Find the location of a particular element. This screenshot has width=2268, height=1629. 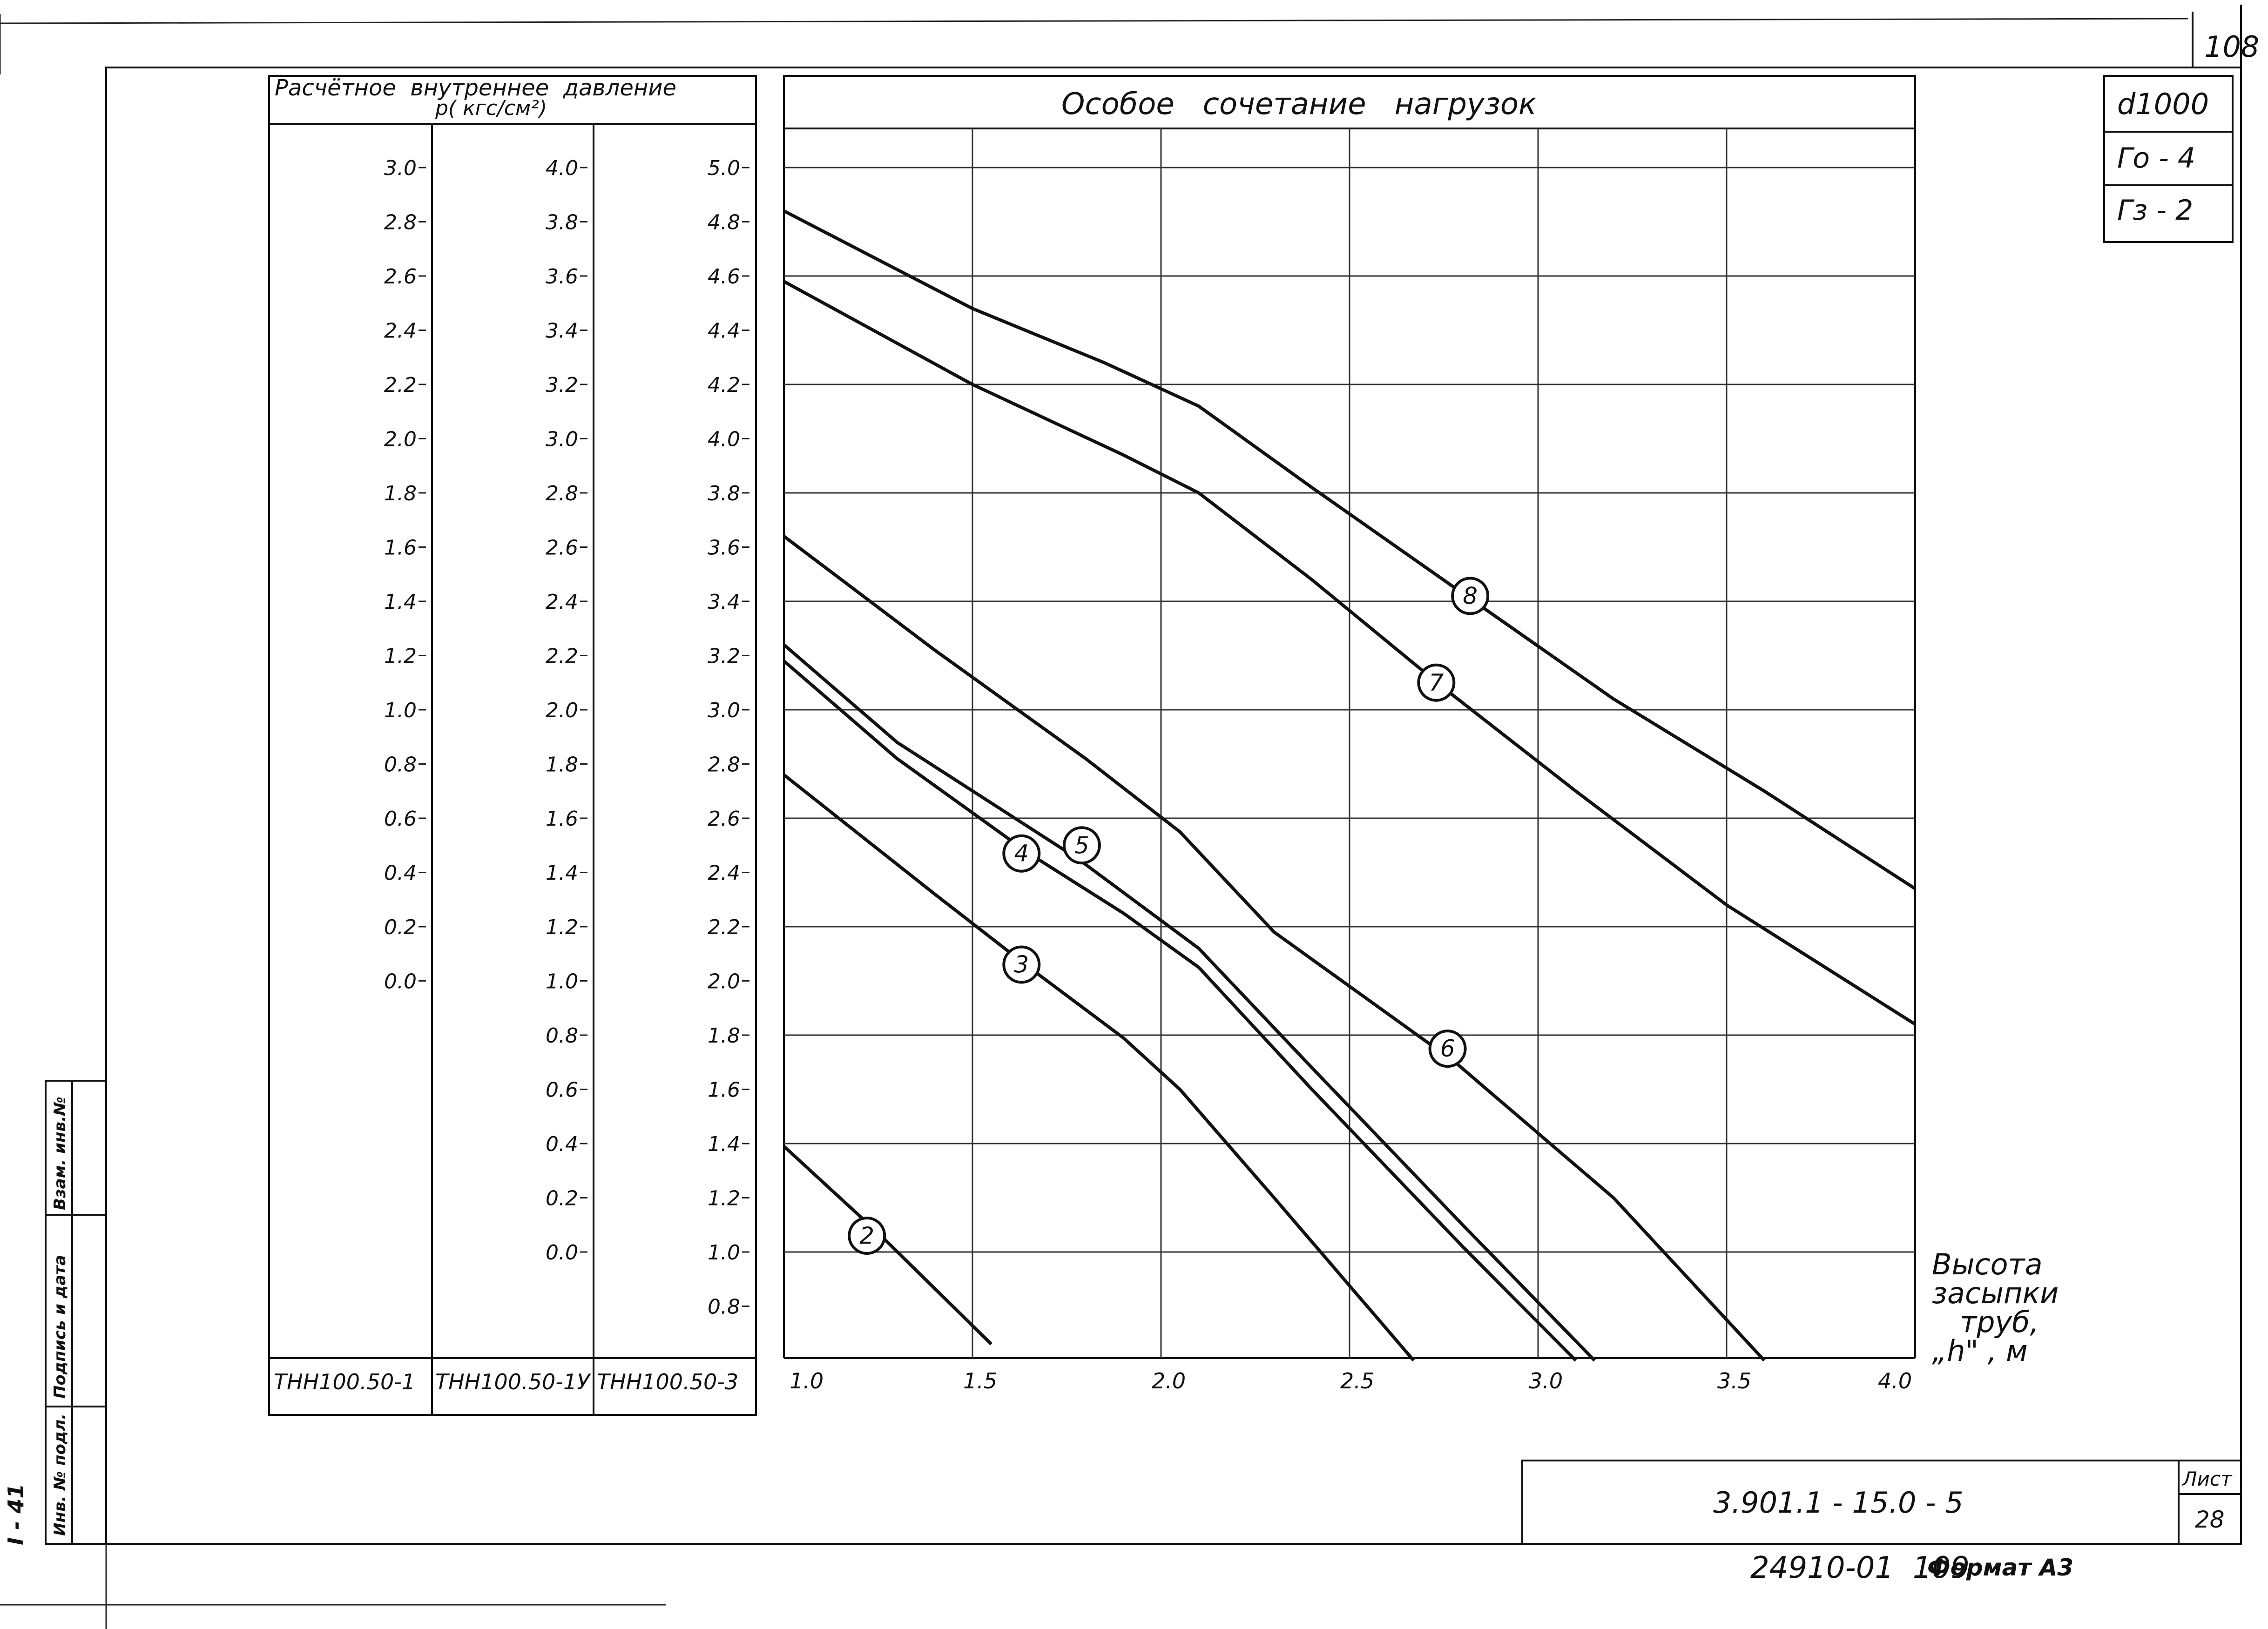

sheet-number: 28 is located at coordinates (2210, 1519).